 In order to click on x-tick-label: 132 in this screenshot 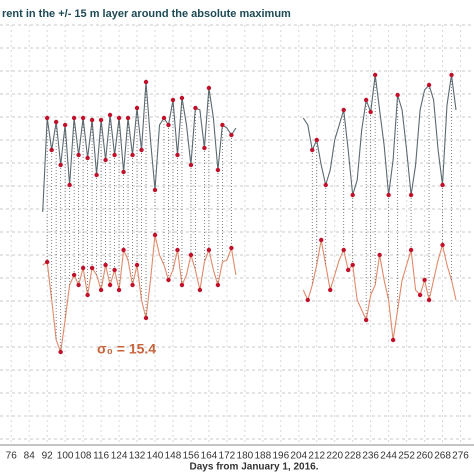, I will do `click(137, 456)`.